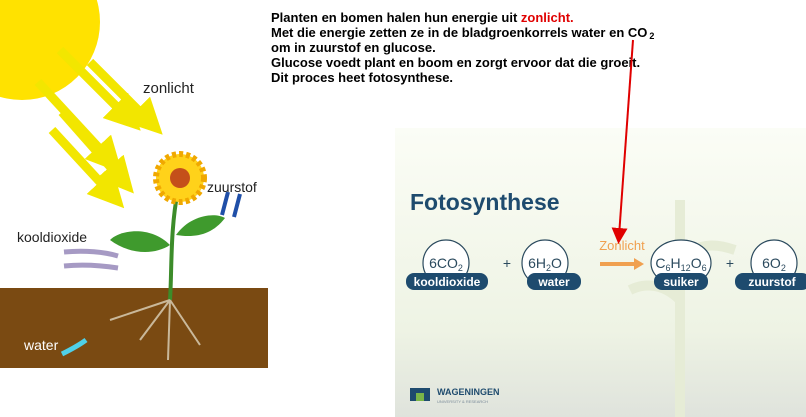 The width and height of the screenshot is (806, 417). What do you see at coordinates (362, 77) in the screenshot?
I see `line: Dit proces heet fotosynthese.` at bounding box center [362, 77].